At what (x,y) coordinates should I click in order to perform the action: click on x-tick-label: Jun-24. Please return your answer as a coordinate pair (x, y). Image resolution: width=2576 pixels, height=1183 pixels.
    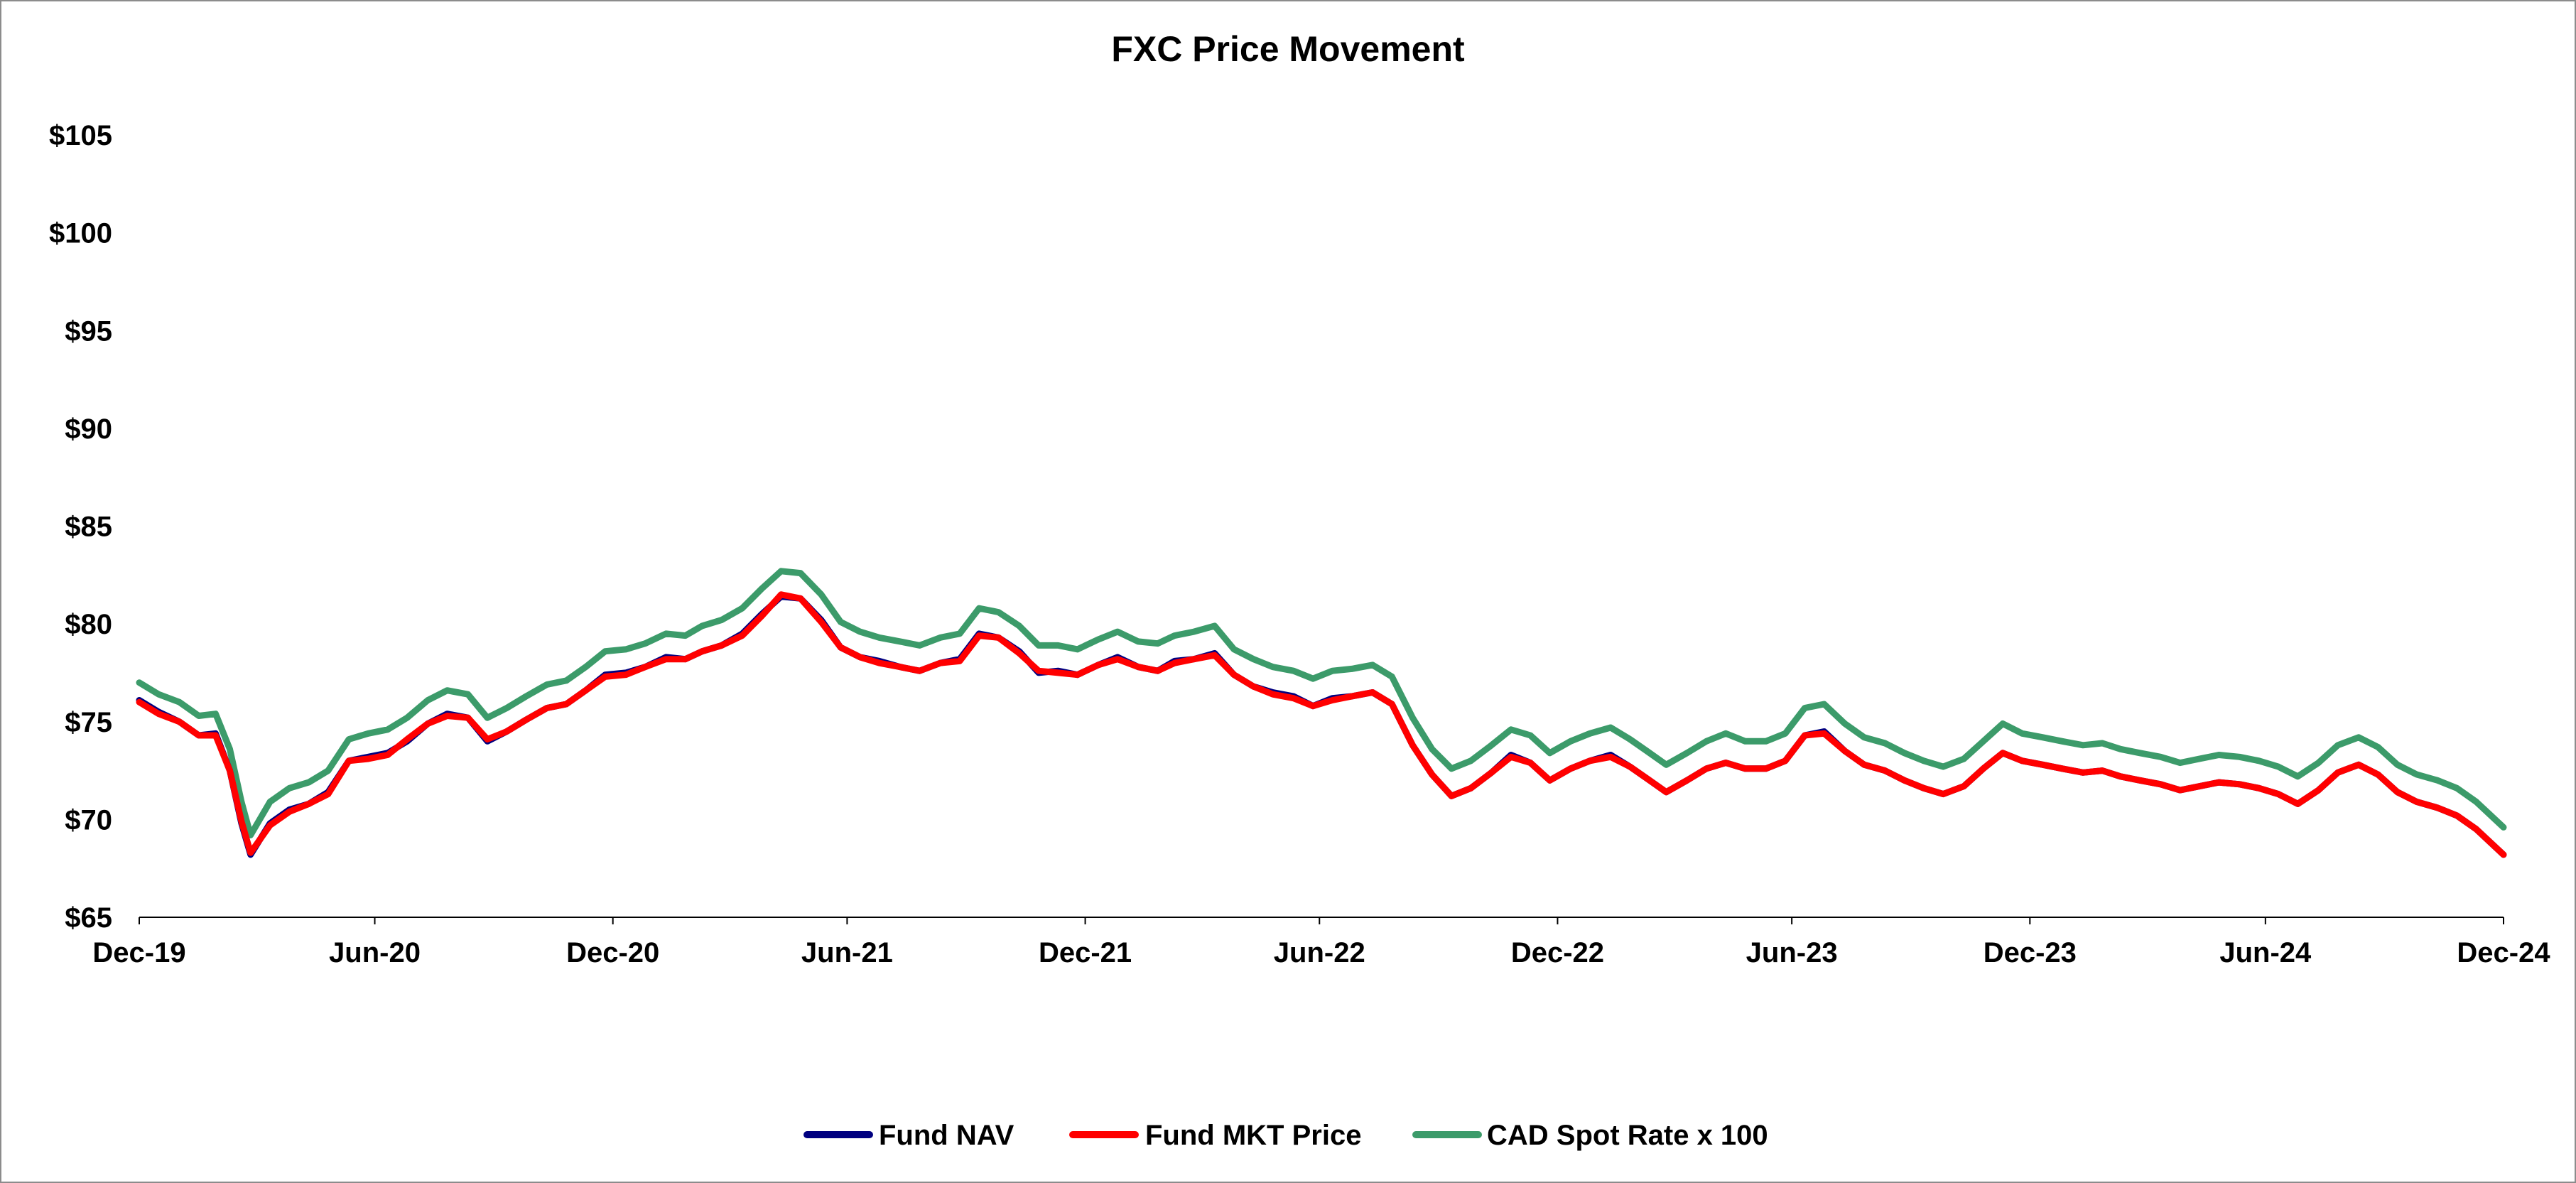
    Looking at the image, I should click on (2265, 952).